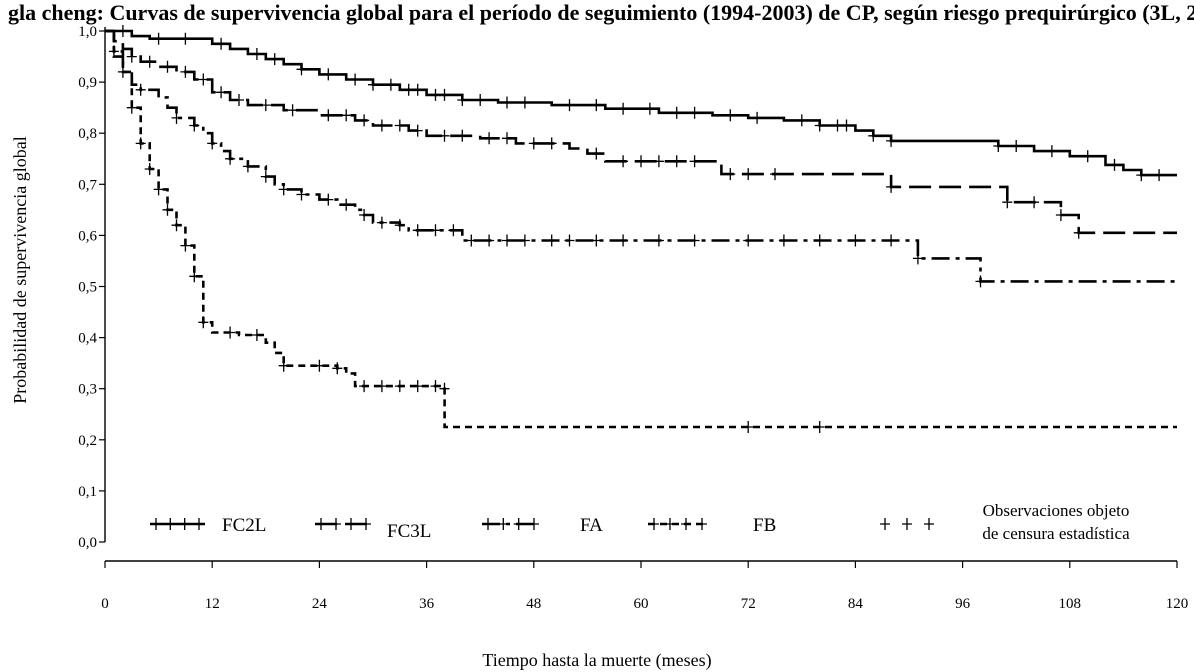  What do you see at coordinates (533, 604) in the screenshot?
I see `x-tick-label: 48` at bounding box center [533, 604].